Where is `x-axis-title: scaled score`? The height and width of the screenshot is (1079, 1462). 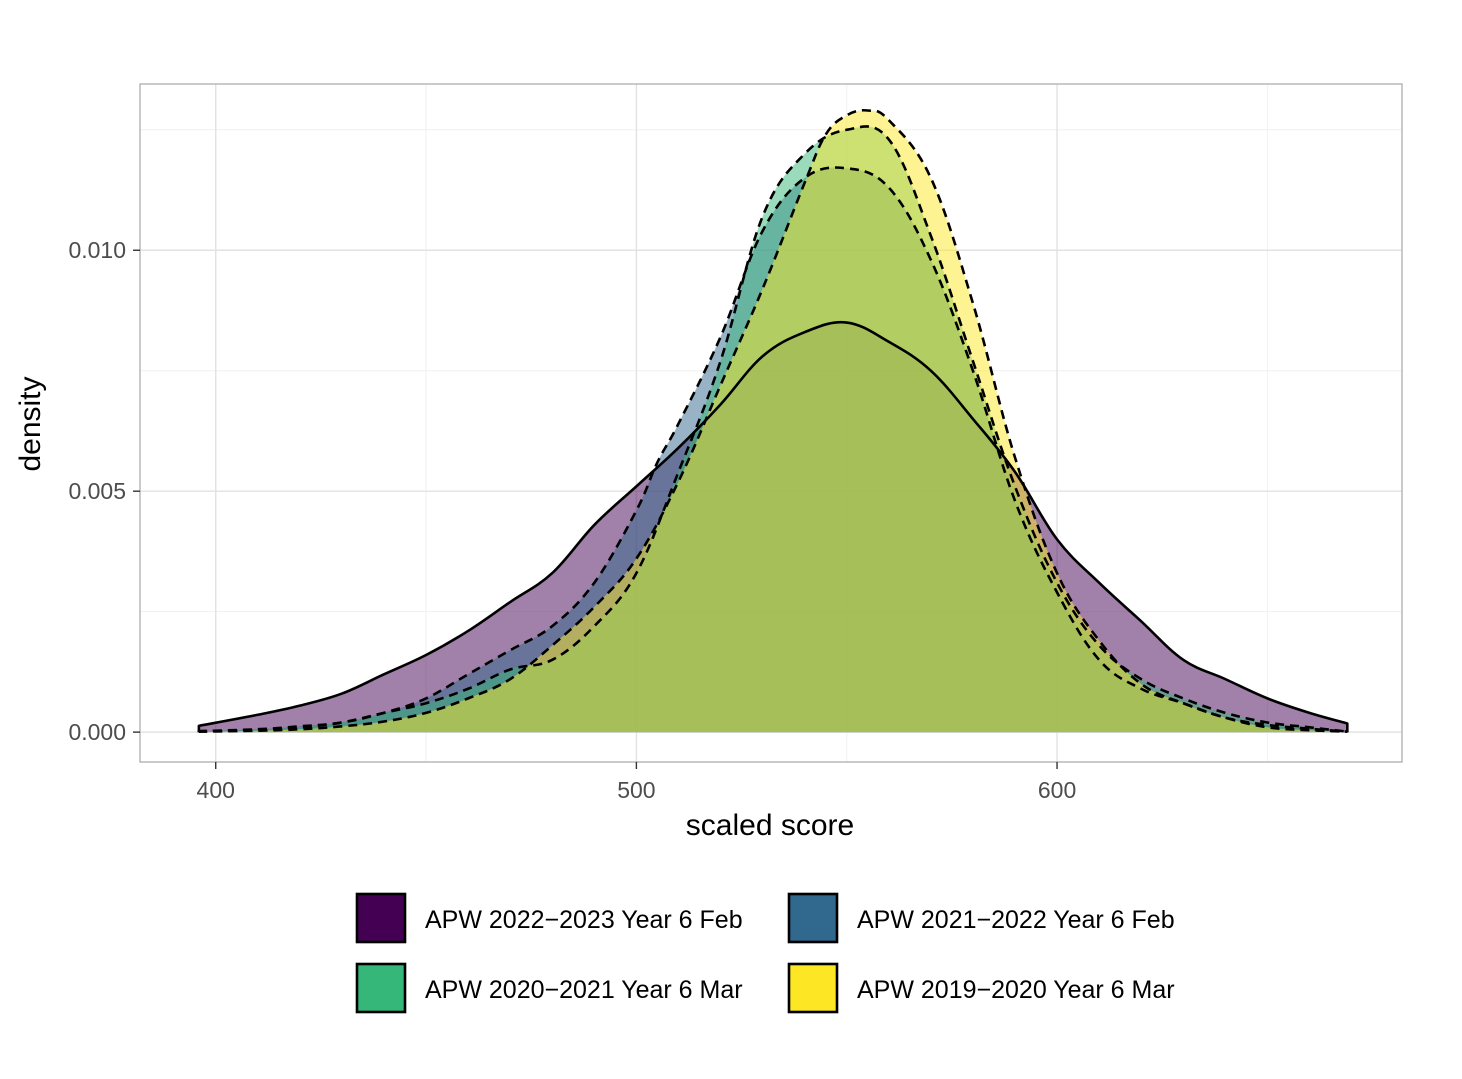
x-axis-title: scaled score is located at coordinates (770, 825).